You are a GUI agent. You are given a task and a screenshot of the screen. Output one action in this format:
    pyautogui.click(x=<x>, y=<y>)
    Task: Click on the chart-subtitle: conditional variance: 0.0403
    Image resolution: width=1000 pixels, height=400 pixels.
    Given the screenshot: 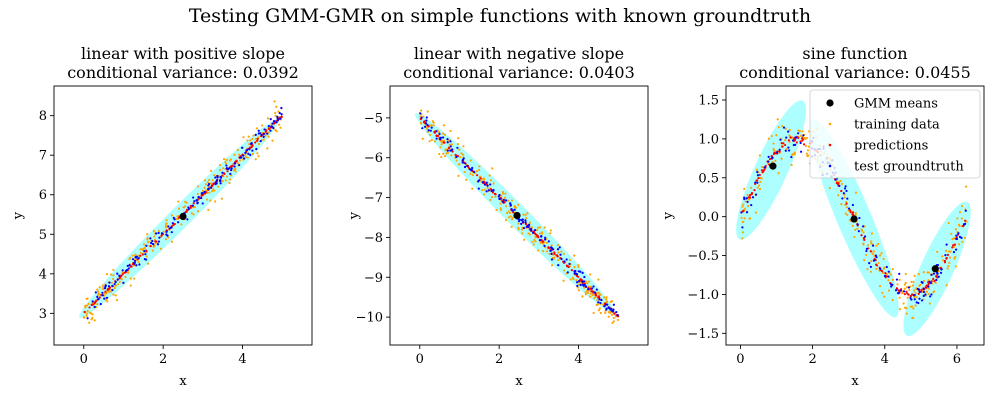 What is the action you would take?
    pyautogui.click(x=519, y=72)
    